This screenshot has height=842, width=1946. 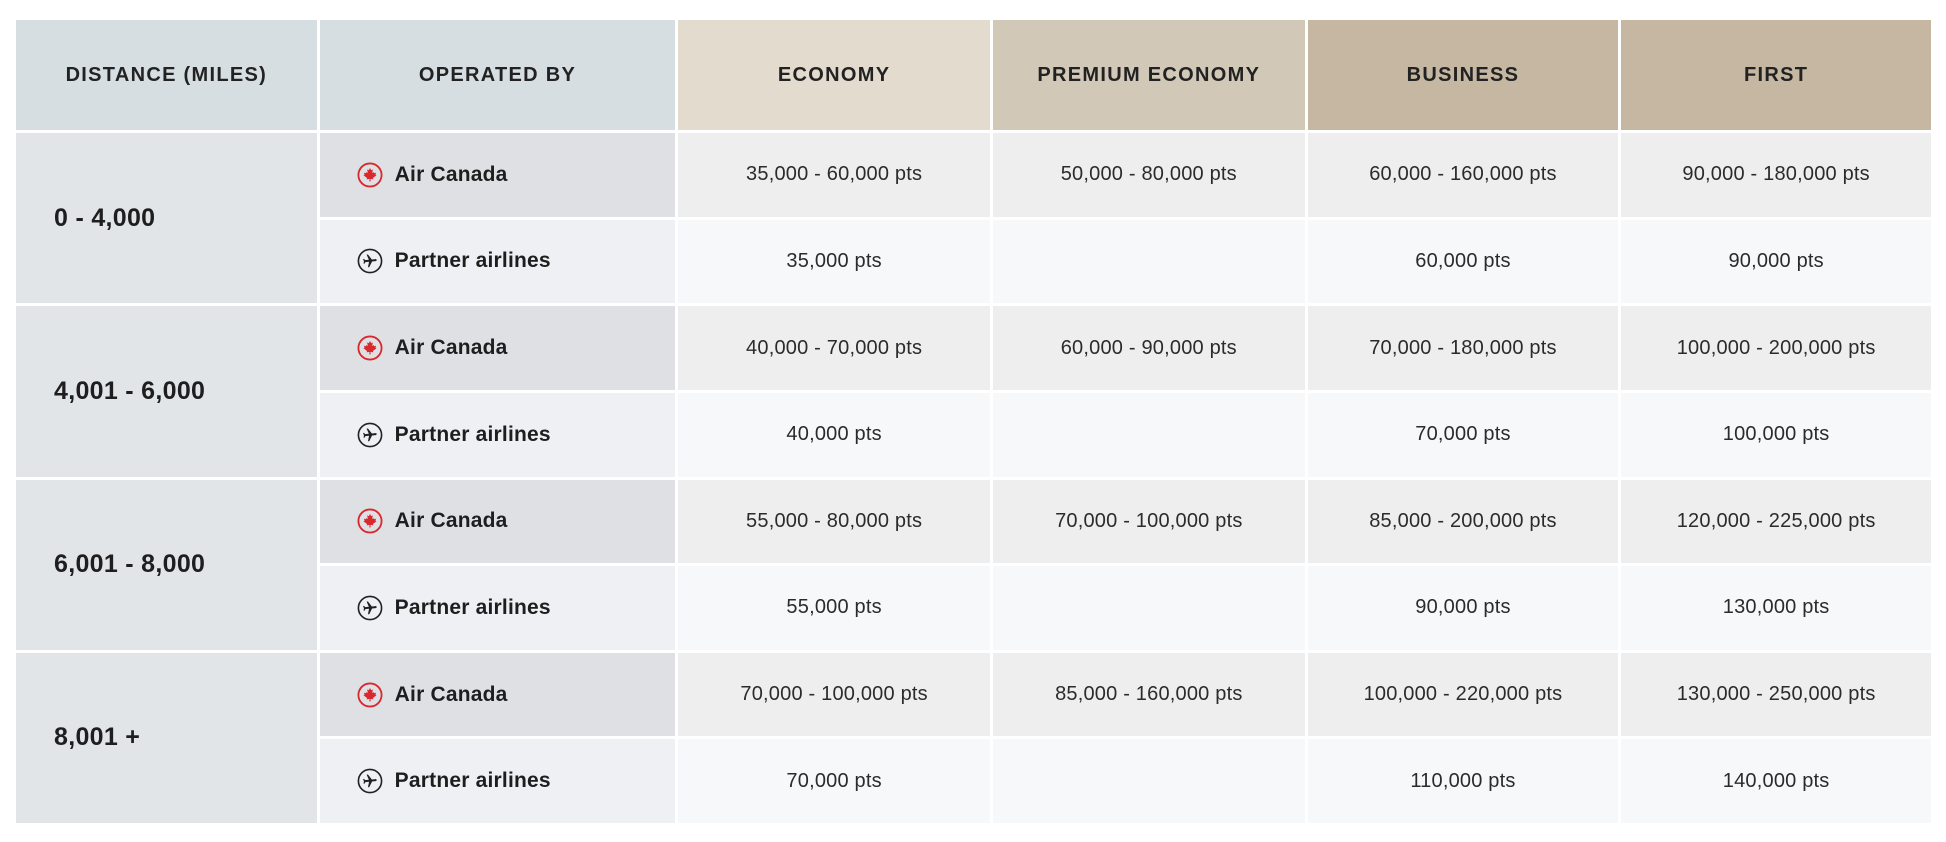 What do you see at coordinates (1776, 781) in the screenshot?
I see `first-points-cell: 140,000 pts` at bounding box center [1776, 781].